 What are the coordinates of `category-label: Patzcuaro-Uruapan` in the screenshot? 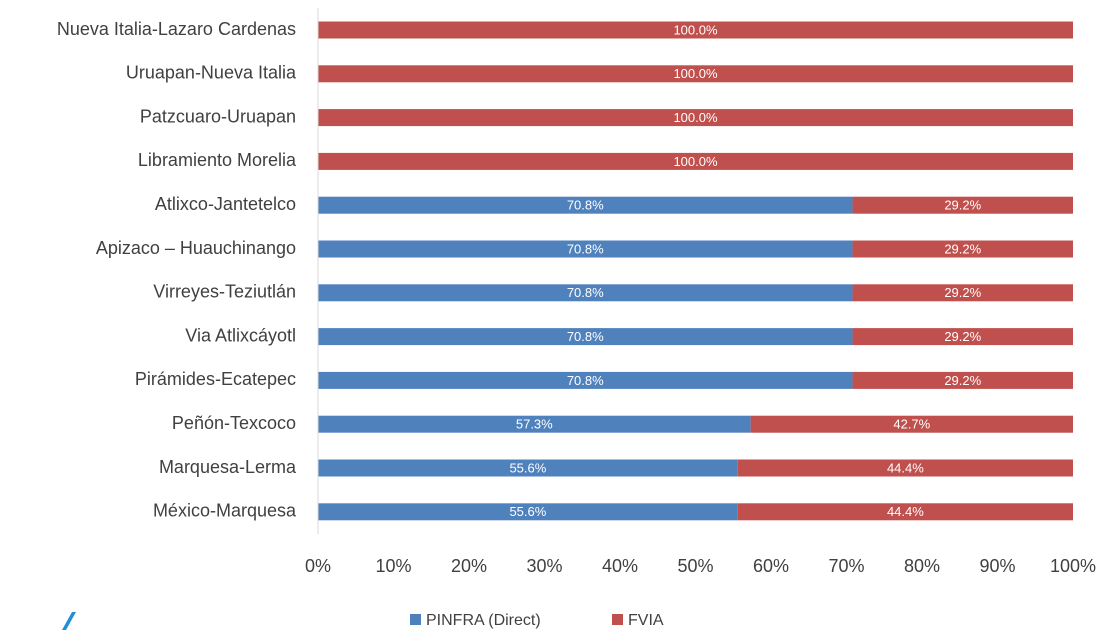 It's located at (218, 116).